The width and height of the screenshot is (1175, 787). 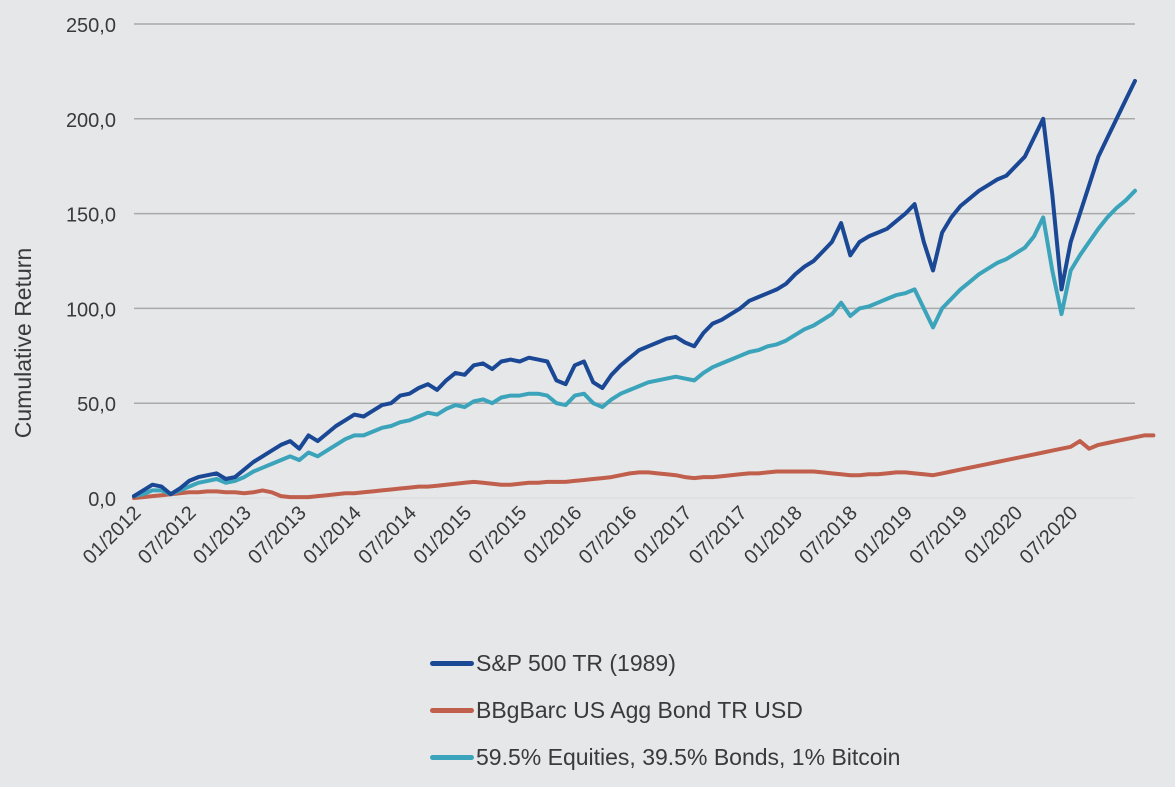 I want to click on legend-item-bond: BBgBarc US Agg Bond TR USD, so click(x=665, y=710).